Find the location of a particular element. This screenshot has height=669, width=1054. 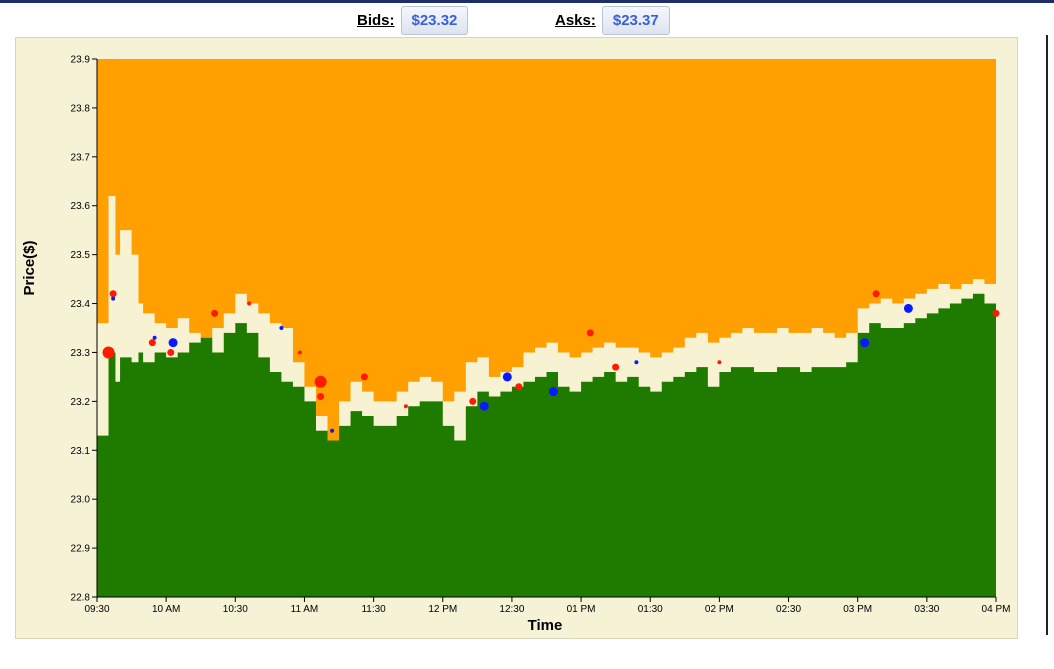

y-axis-title: Price($) is located at coordinates (29, 267).